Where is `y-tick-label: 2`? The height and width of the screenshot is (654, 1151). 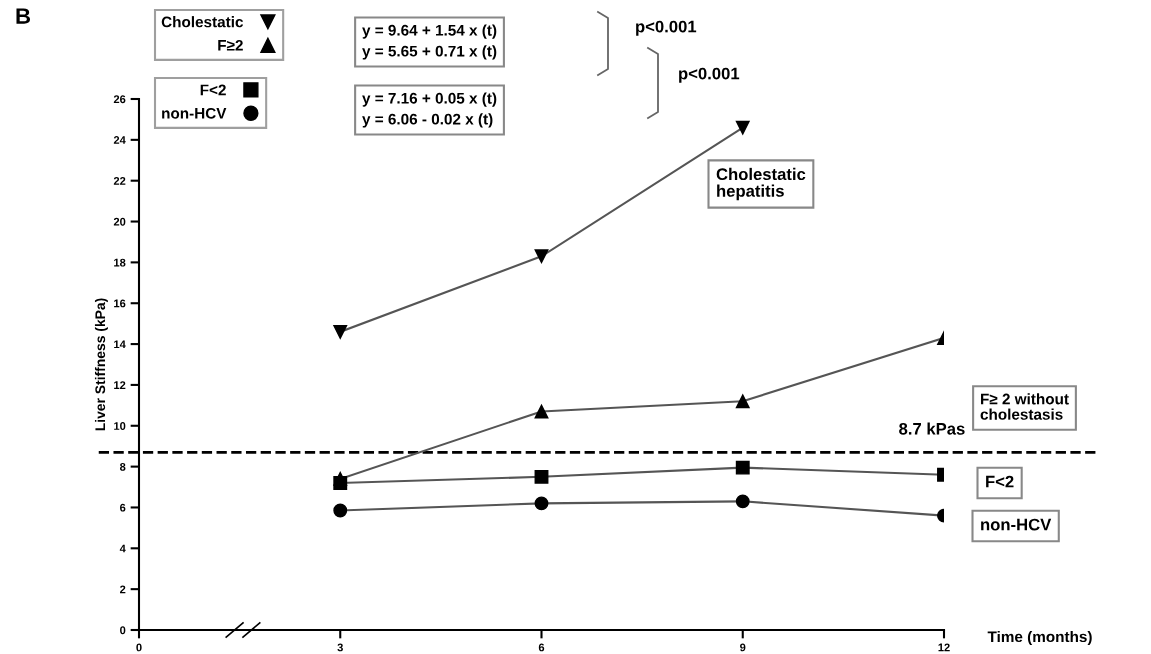 y-tick-label: 2 is located at coordinates (123, 589).